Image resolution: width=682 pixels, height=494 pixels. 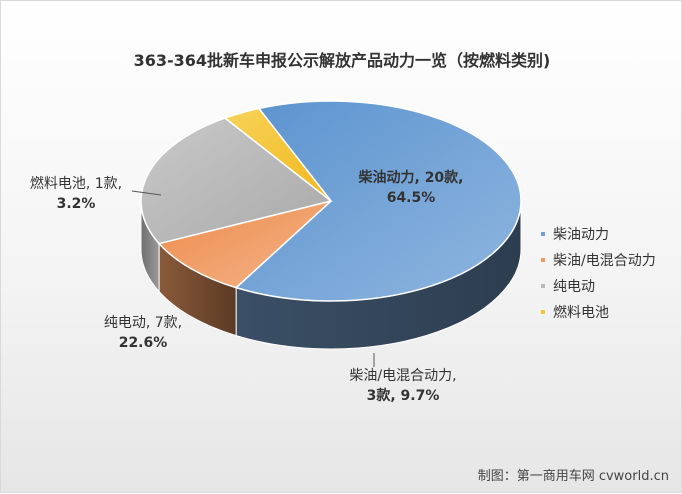 What do you see at coordinates (581, 313) in the screenshot?
I see `legend-label: 燃料电池` at bounding box center [581, 313].